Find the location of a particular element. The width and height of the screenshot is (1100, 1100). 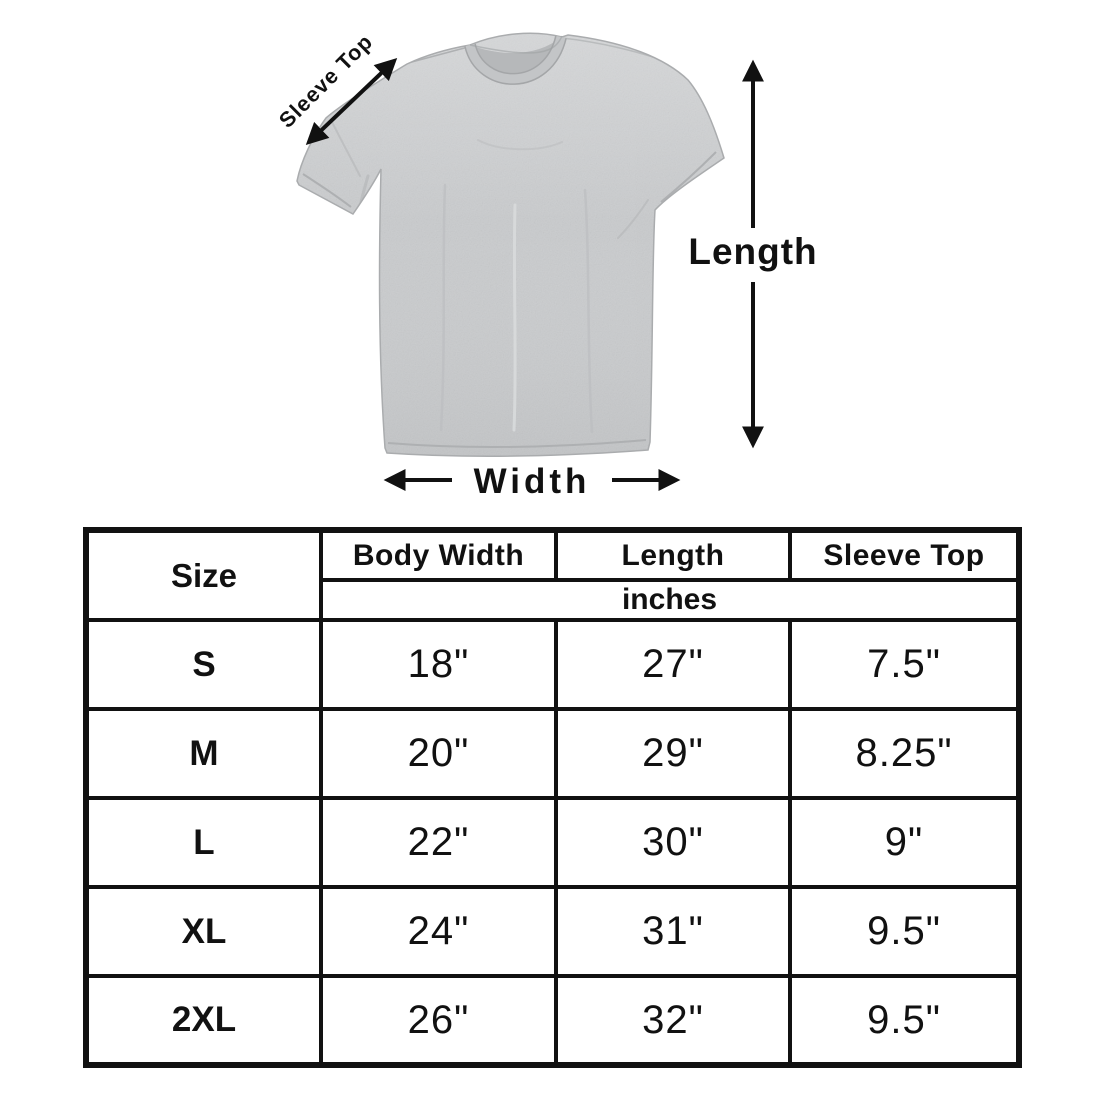

length-label: Length is located at coordinates (752, 251).